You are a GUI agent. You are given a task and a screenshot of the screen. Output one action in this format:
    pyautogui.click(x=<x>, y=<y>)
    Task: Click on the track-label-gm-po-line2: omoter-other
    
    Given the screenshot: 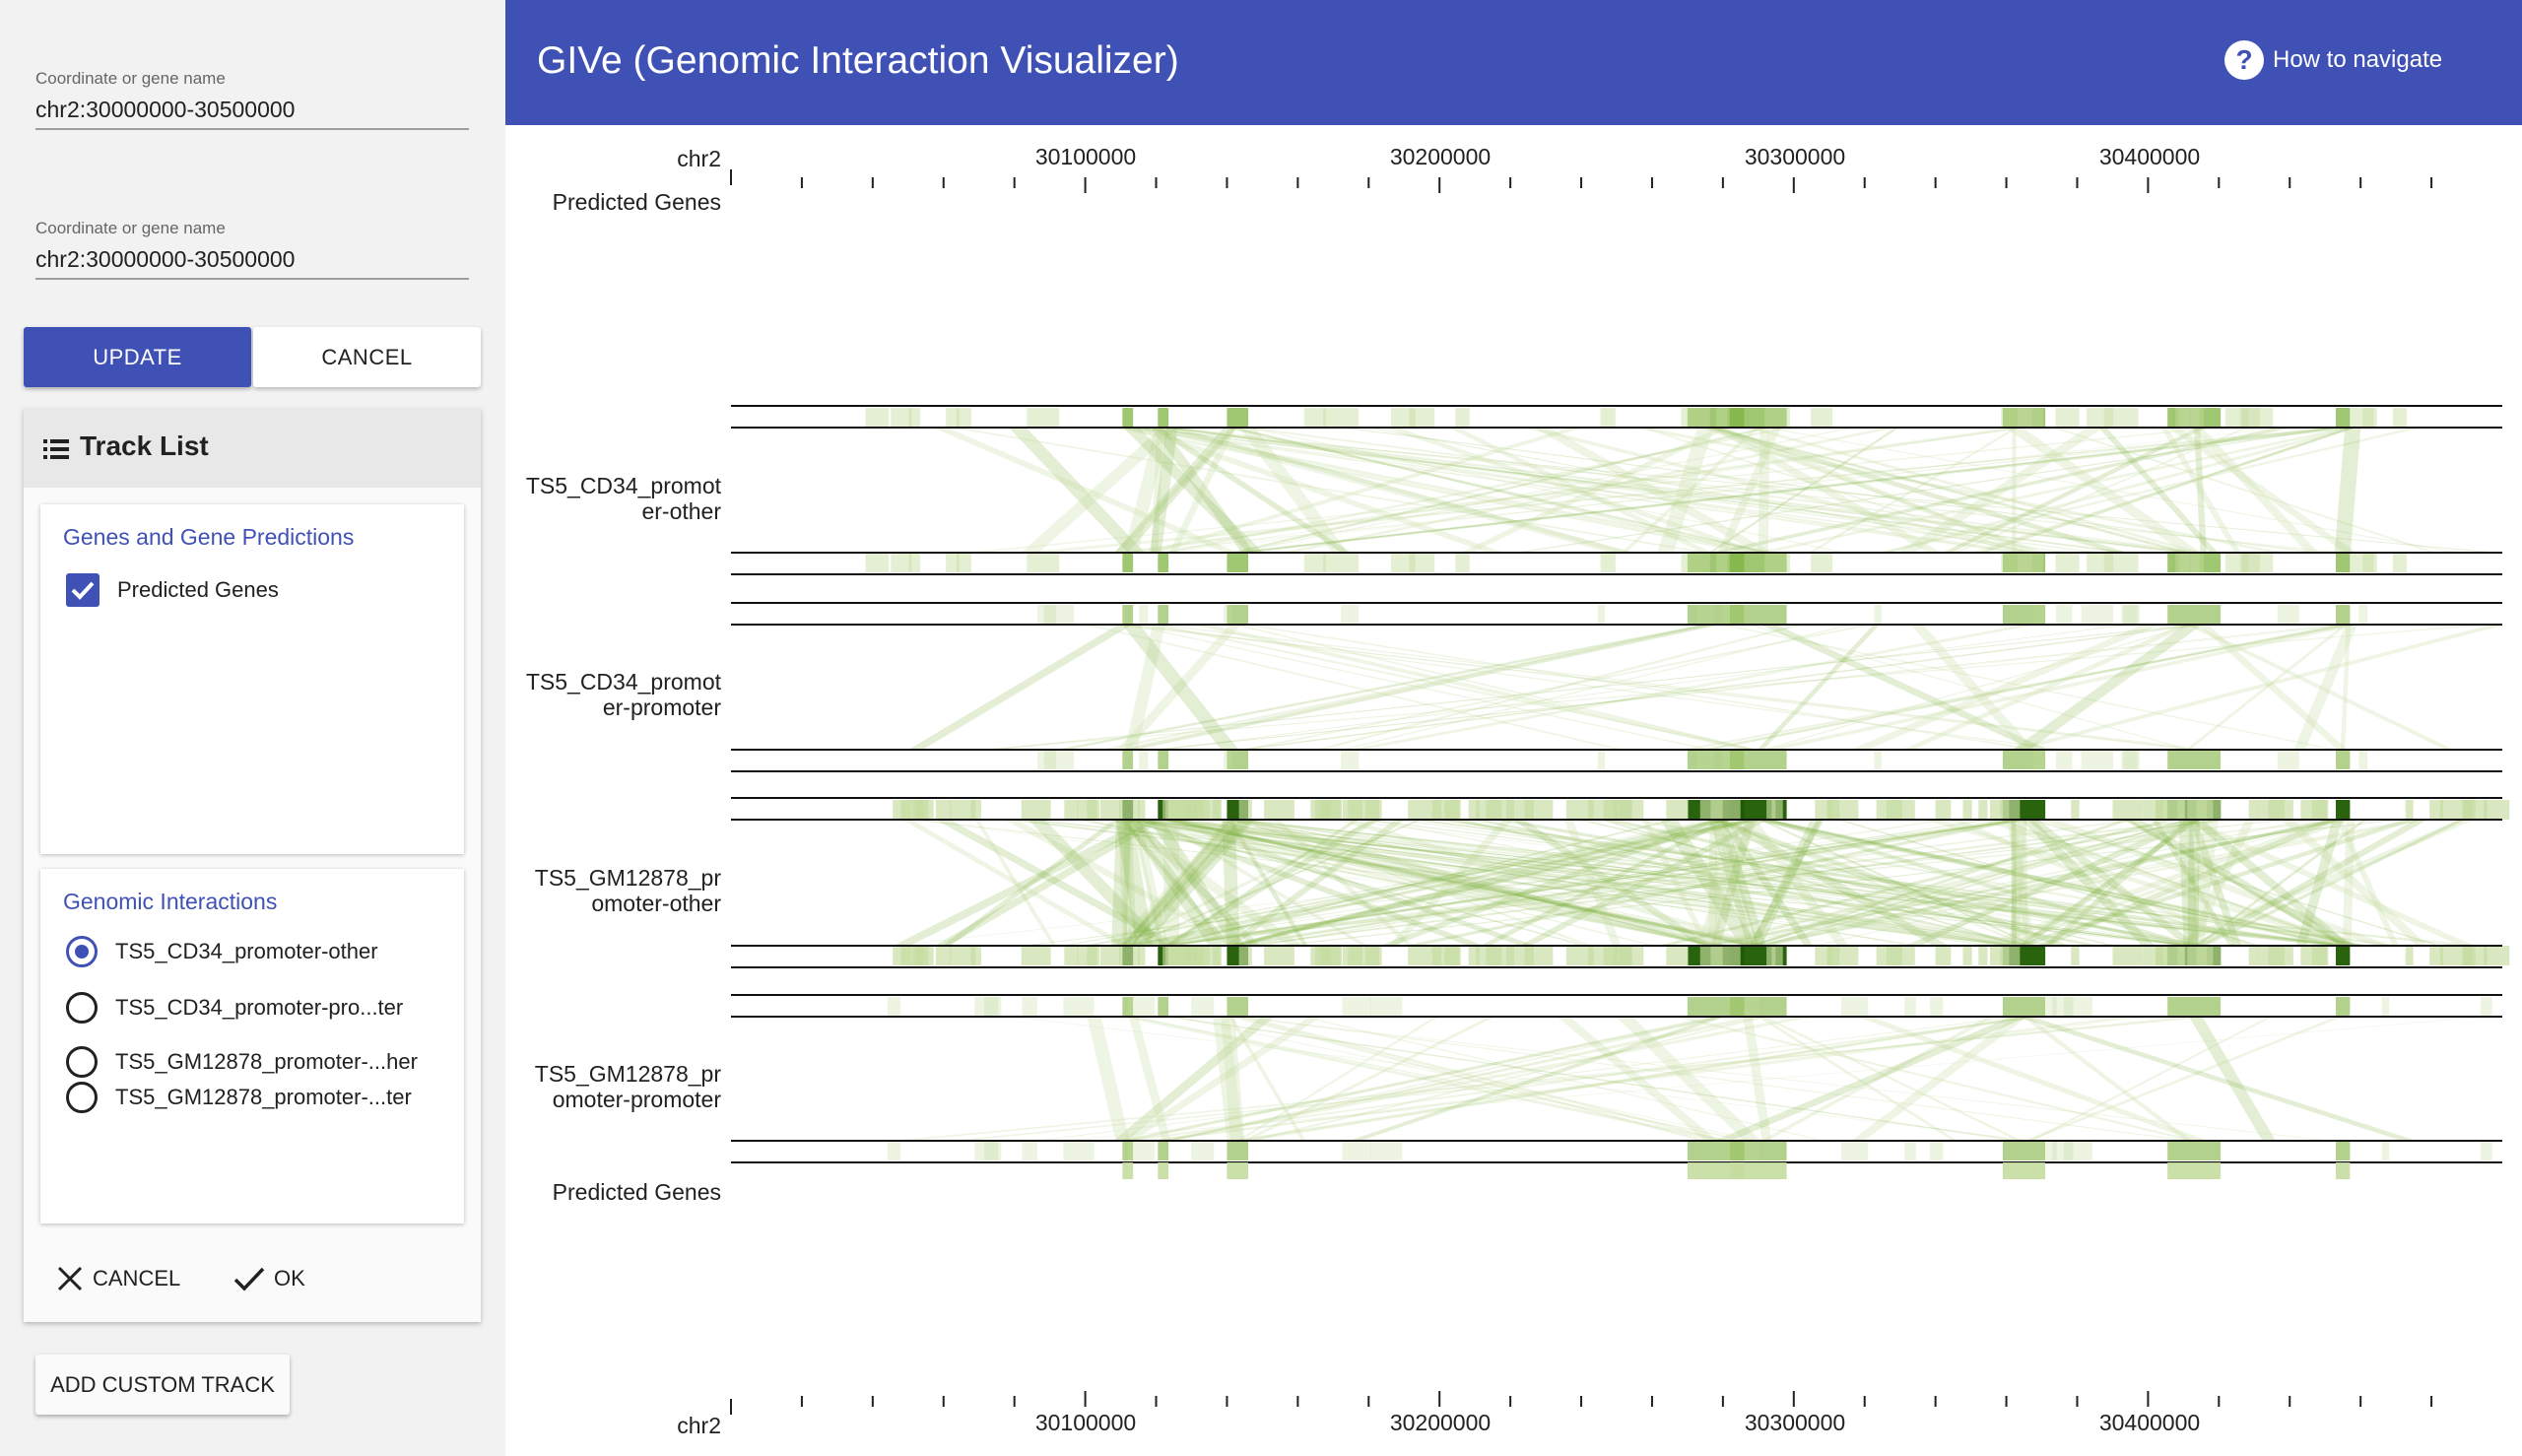 What is the action you would take?
    pyautogui.click(x=656, y=903)
    